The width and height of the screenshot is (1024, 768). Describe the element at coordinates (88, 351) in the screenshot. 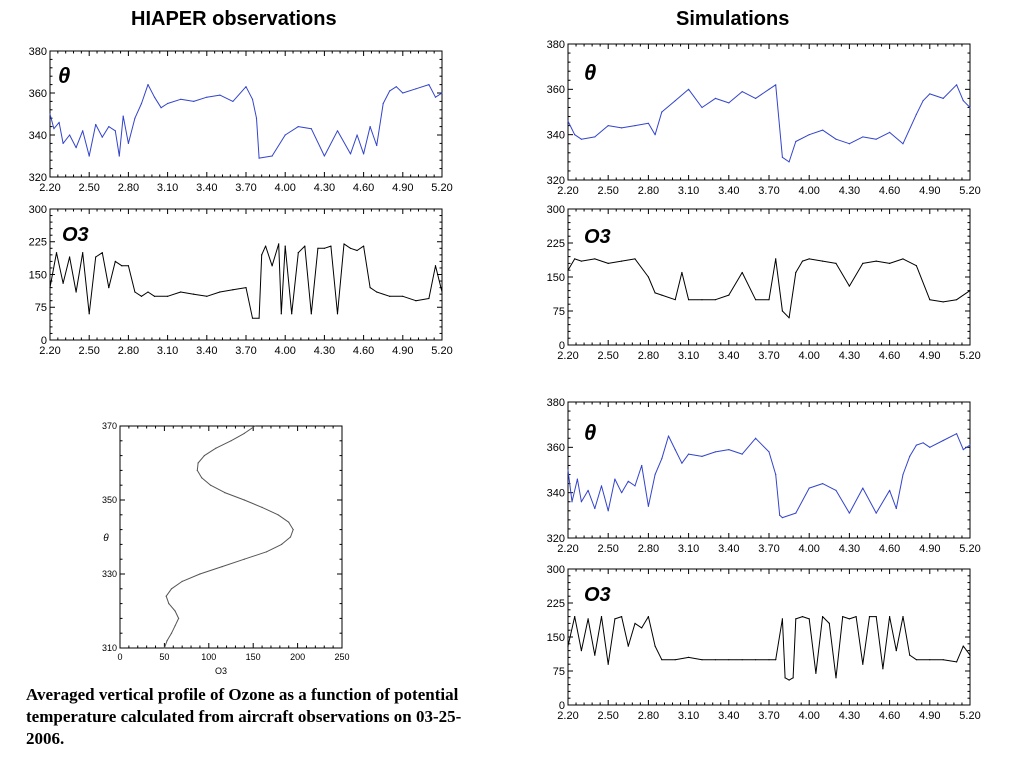

I see `x-tick-label: 2.50` at that location.